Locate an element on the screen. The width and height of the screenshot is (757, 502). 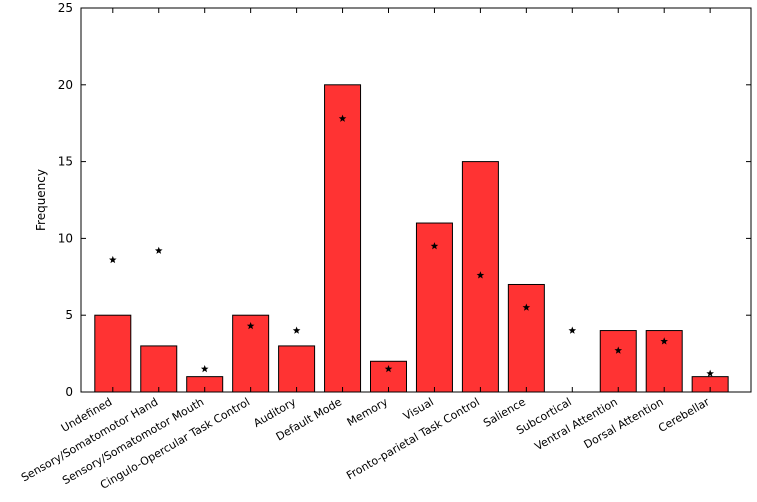
y-tick-label: 20 is located at coordinates (65, 85).